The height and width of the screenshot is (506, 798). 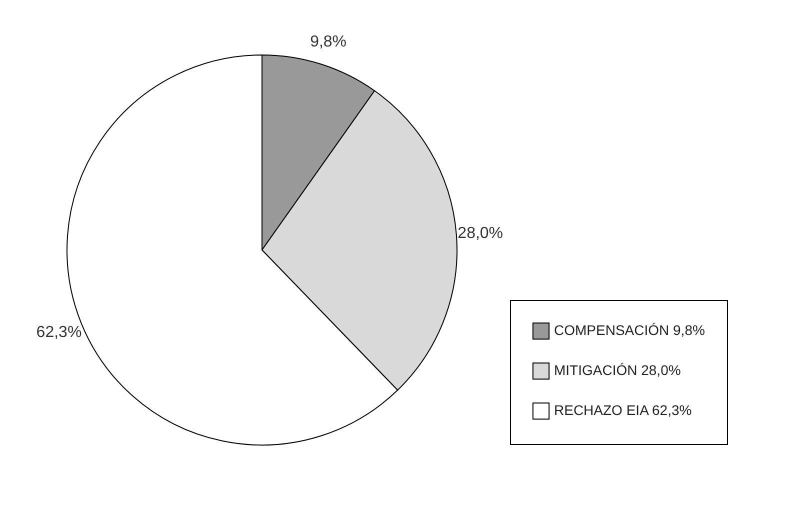 I want to click on legend-label: RECHAZO EIA 62,3%, so click(x=623, y=410).